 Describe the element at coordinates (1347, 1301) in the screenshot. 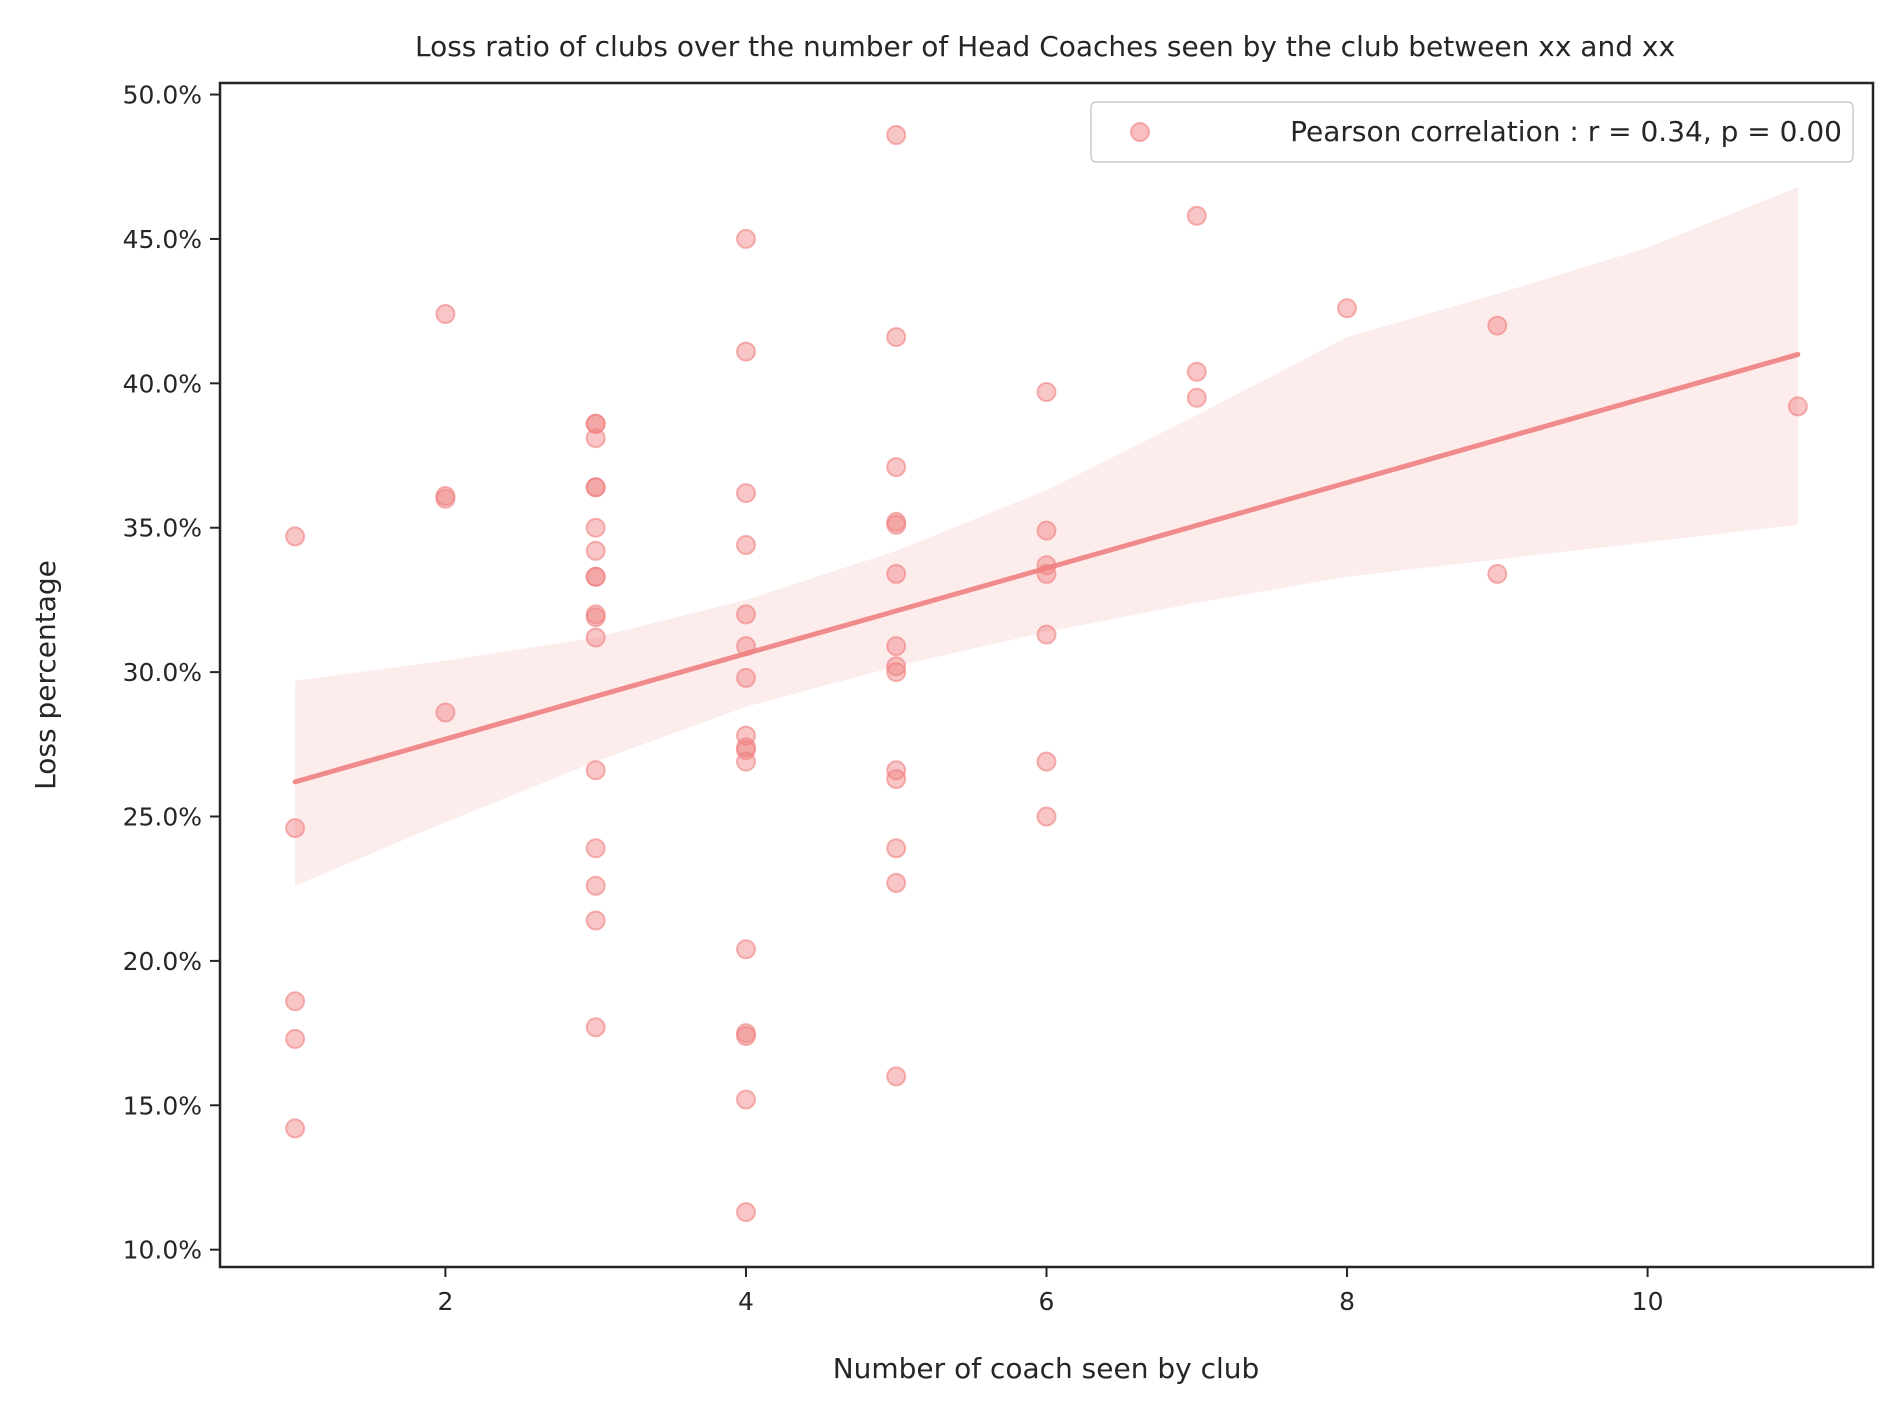

I see `x-tick-label: 8` at that location.